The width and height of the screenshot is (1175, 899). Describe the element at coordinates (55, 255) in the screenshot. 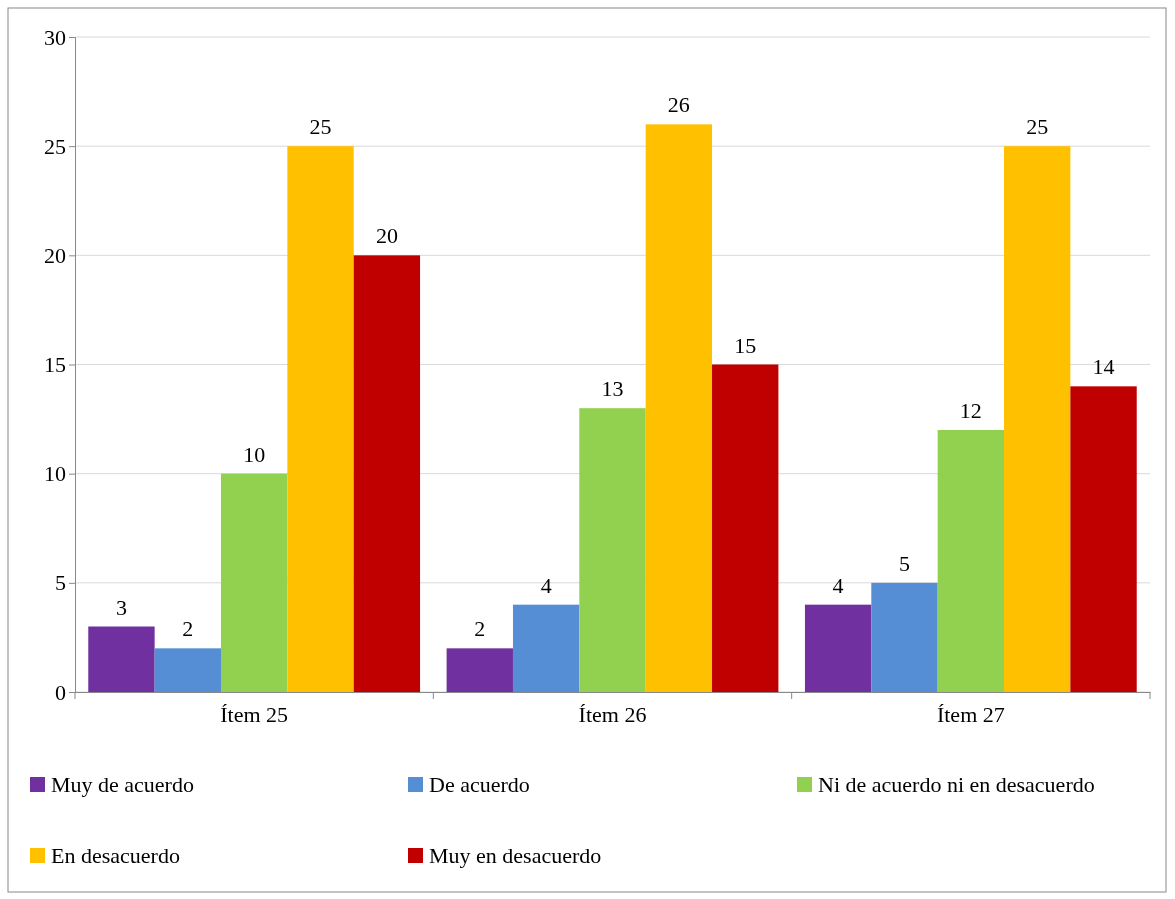

I see `y-tick-label: 20` at that location.